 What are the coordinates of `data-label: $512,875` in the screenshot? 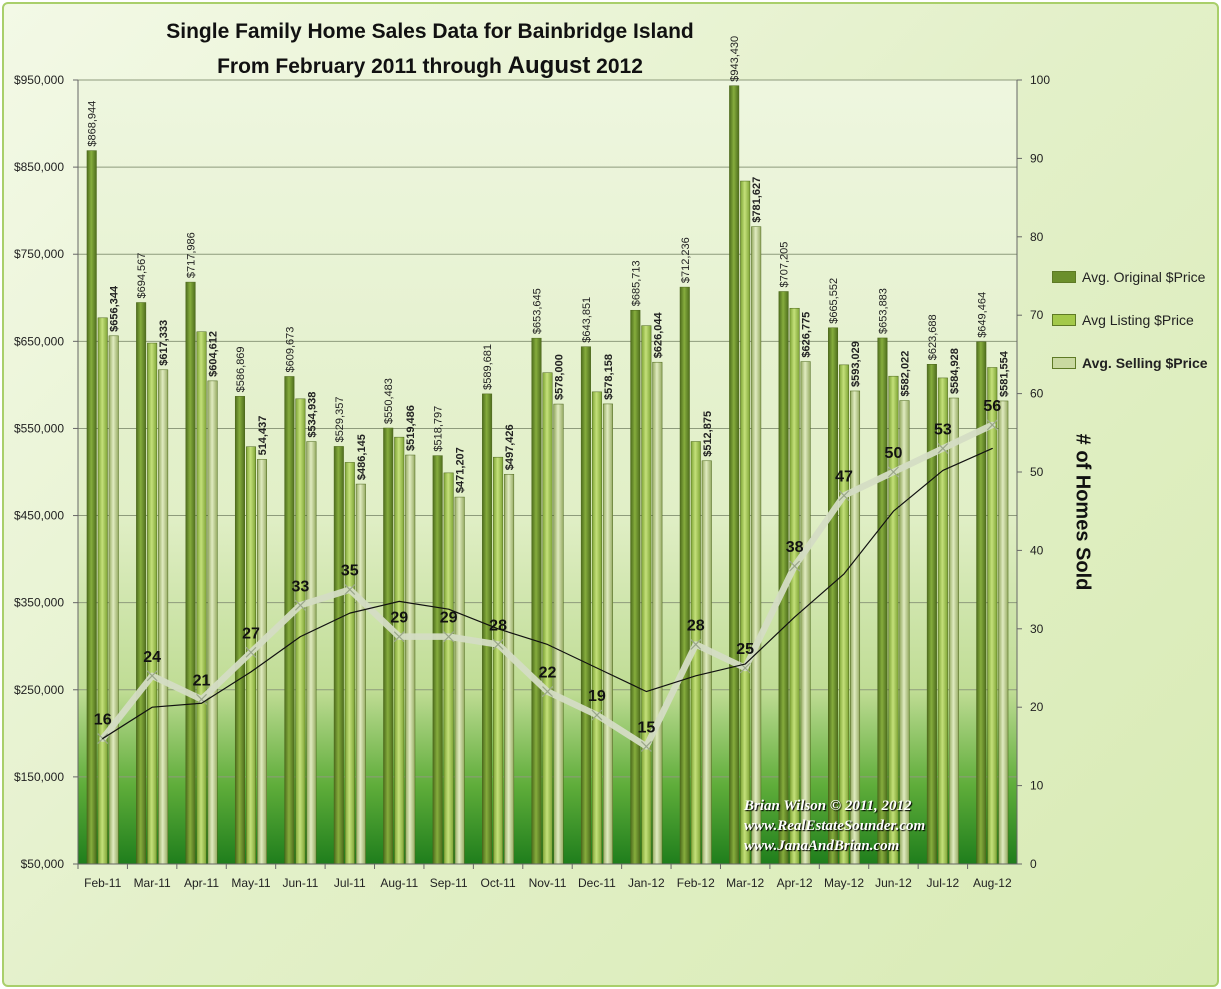 It's located at (708, 434).